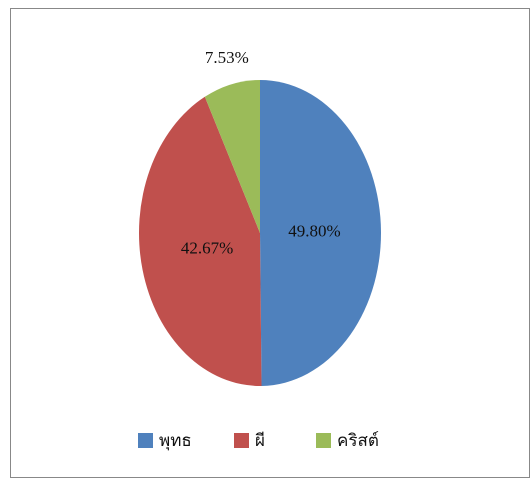 The image size is (532, 479). I want to click on data-label: 49.80%, so click(314, 230).